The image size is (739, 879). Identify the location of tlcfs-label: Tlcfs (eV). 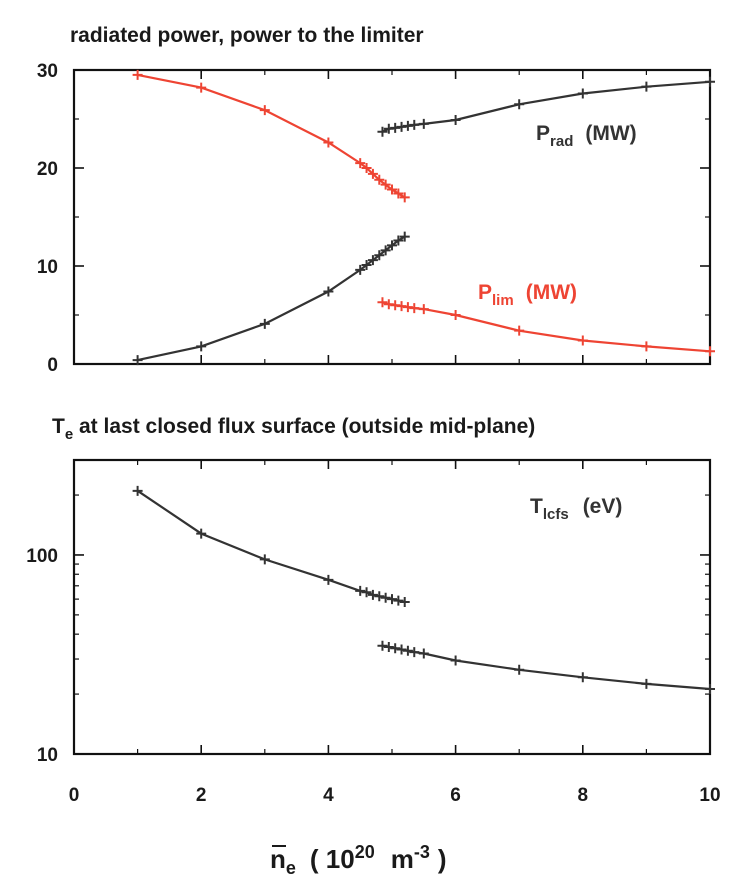
(576, 509).